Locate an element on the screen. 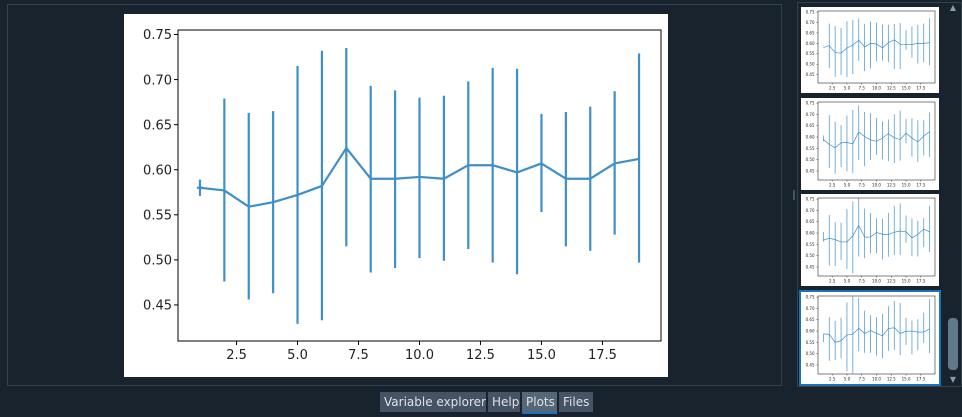 The image size is (962, 417). y-tick-label: 0.60 is located at coordinates (157, 170).